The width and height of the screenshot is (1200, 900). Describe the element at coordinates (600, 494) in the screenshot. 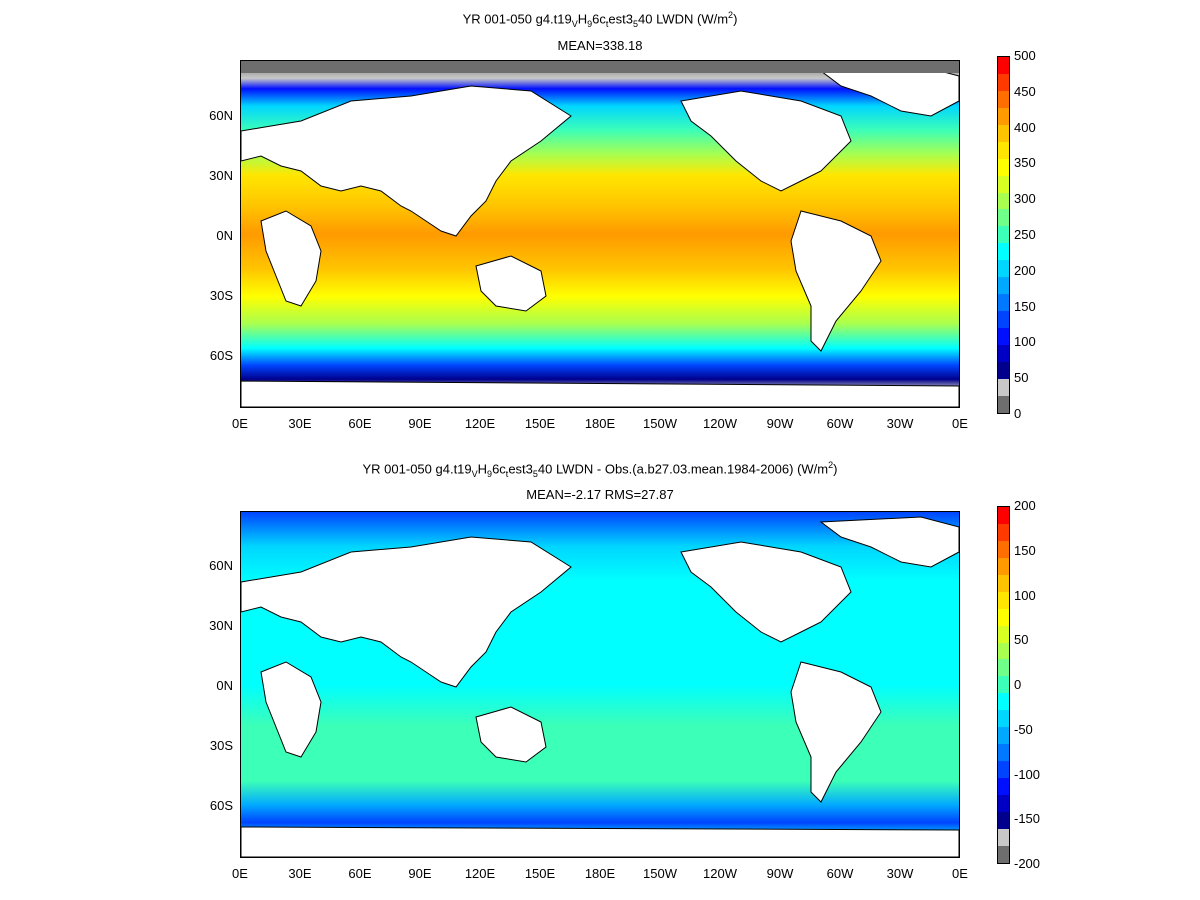

I see `panel-subtitle: MEAN=-2.17 RMS=27.87` at that location.